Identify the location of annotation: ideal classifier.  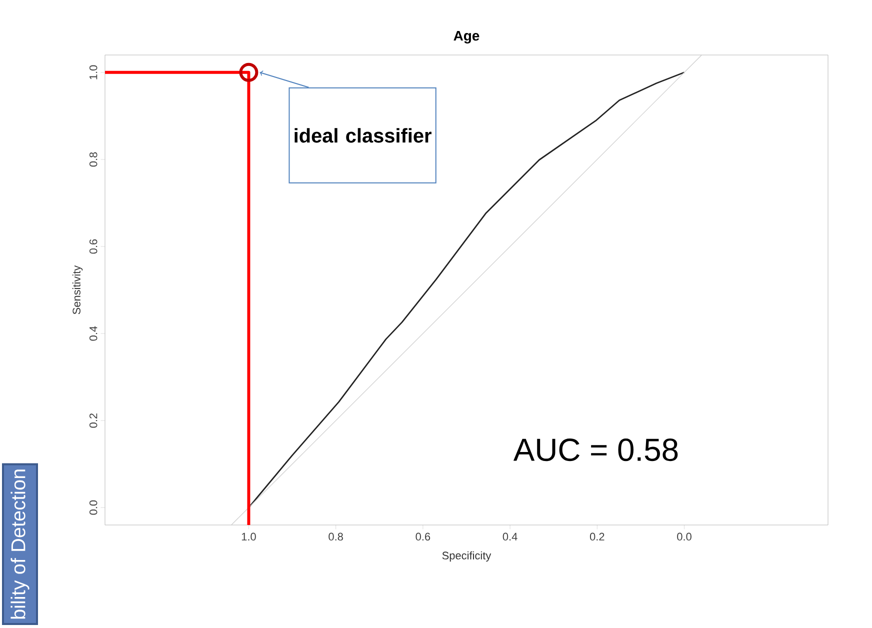
(363, 135).